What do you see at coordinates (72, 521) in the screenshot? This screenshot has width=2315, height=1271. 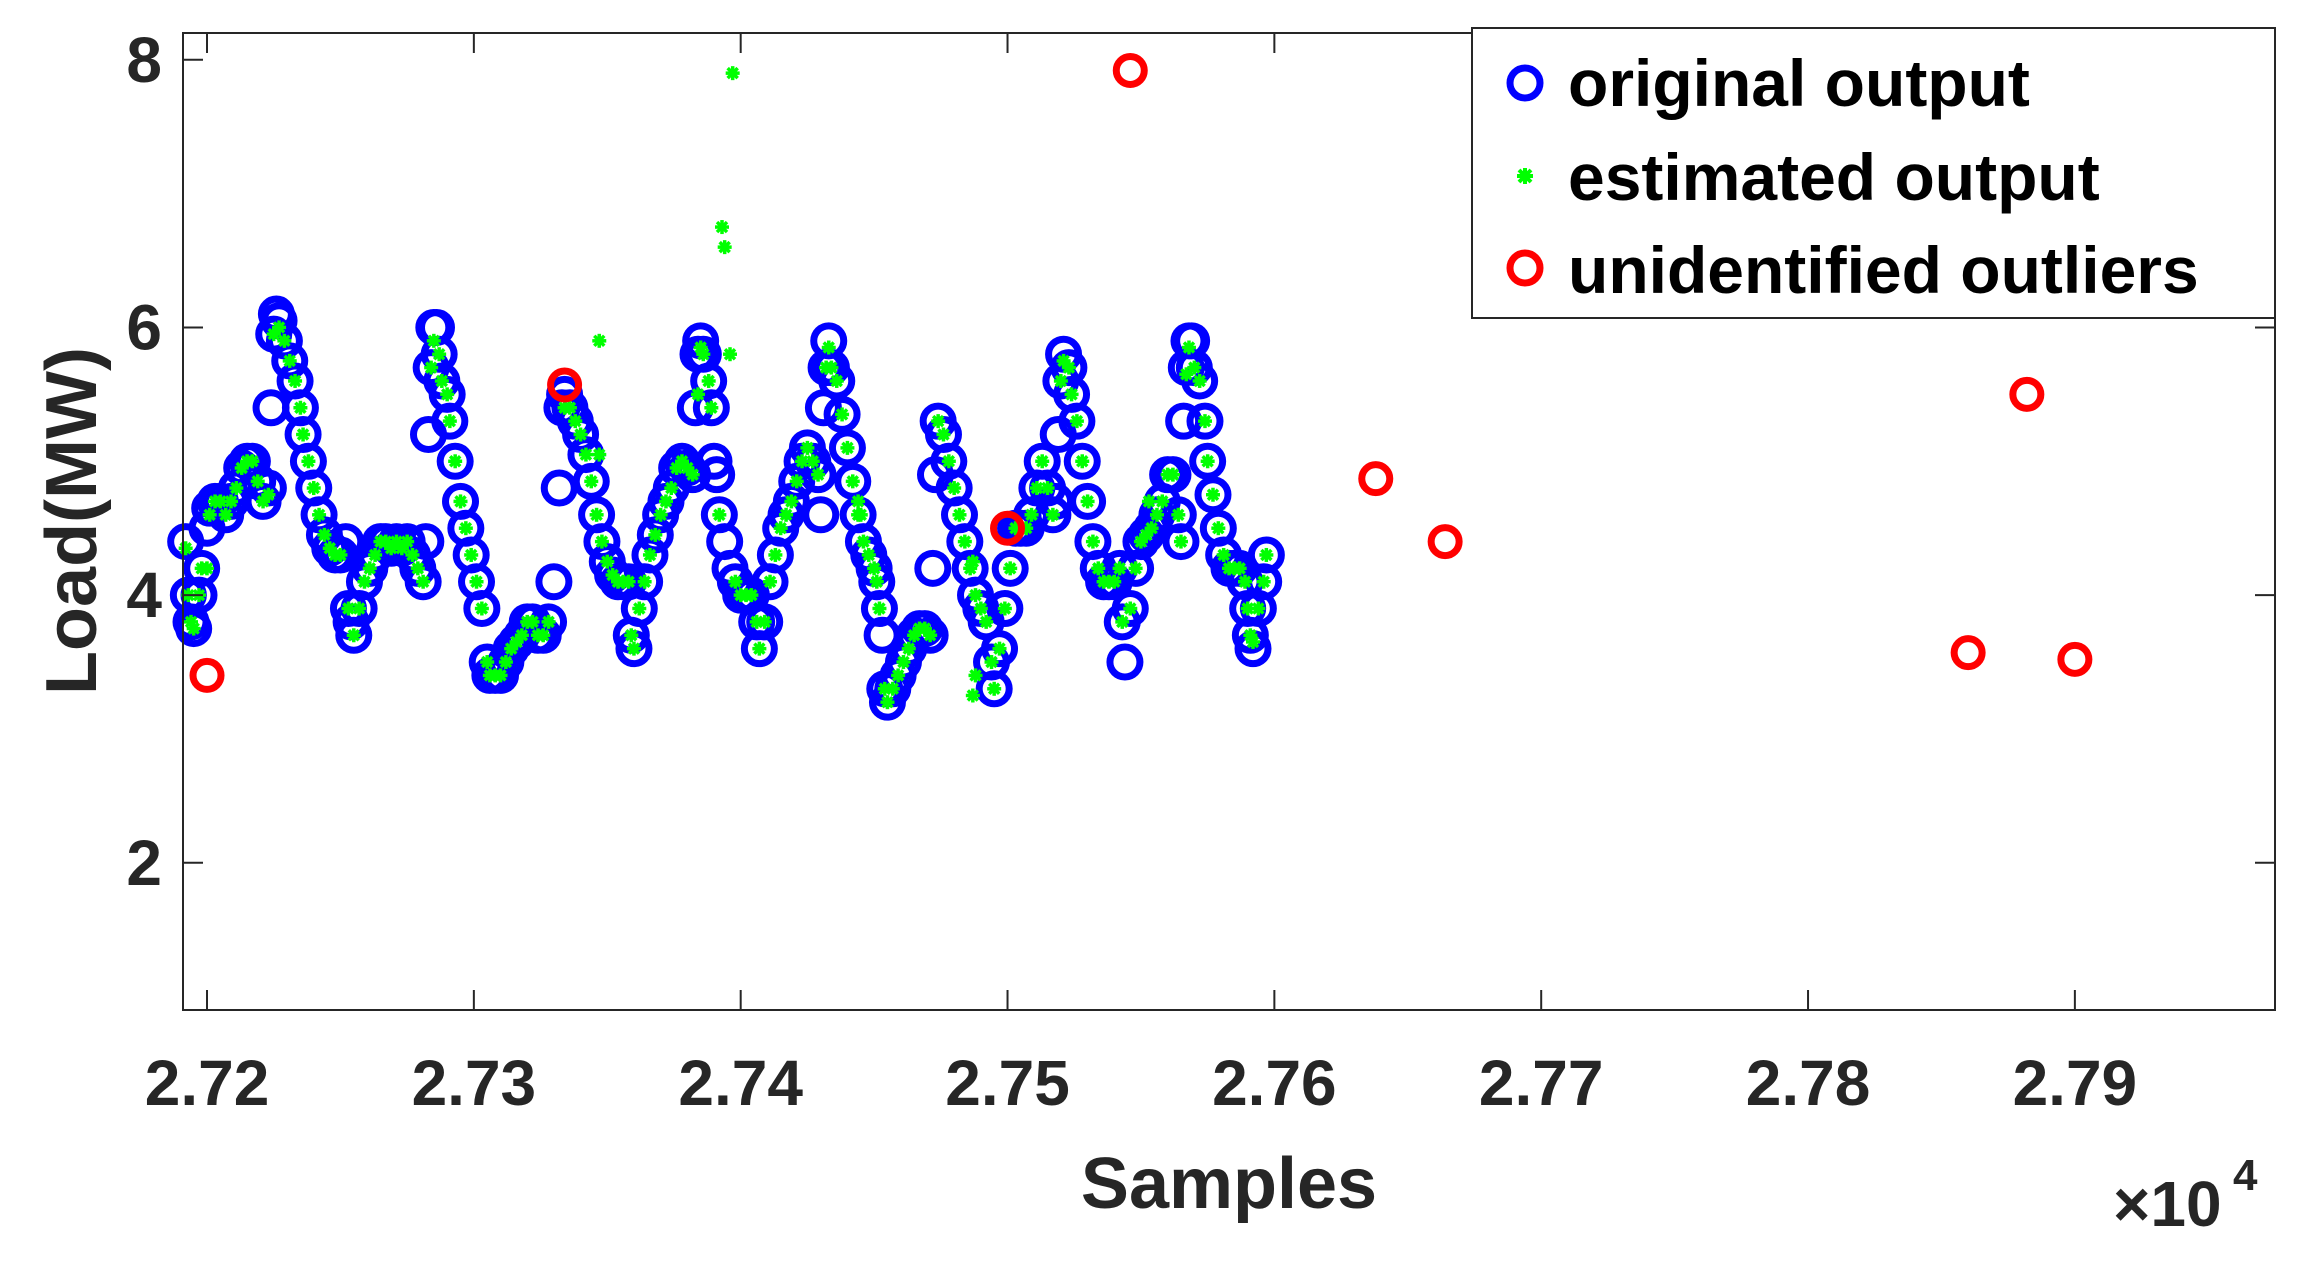 I see `y-axis-label: Load(MW)` at bounding box center [72, 521].